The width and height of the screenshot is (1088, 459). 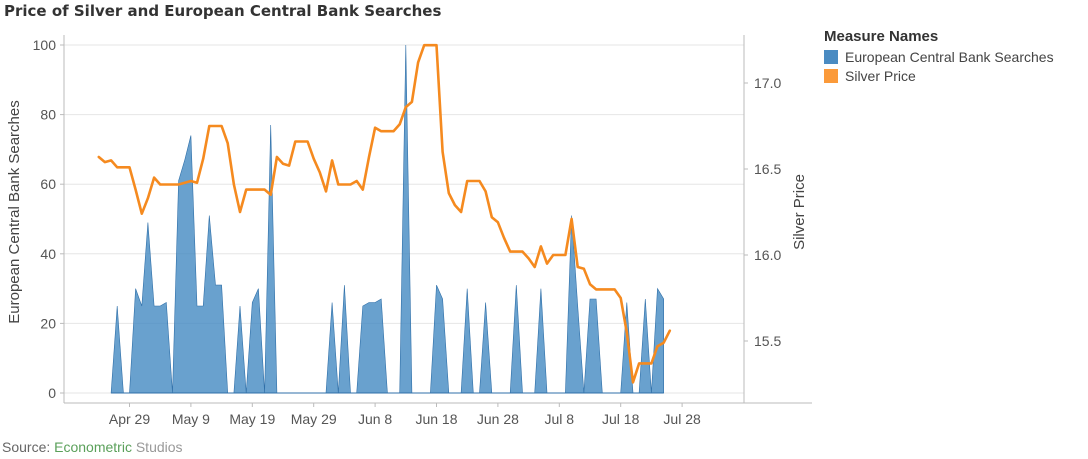 What do you see at coordinates (314, 419) in the screenshot?
I see `x-tick-may-29: May 29` at bounding box center [314, 419].